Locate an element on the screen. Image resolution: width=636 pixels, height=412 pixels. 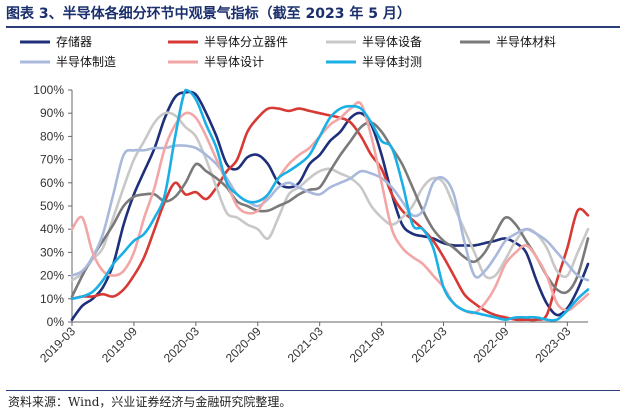
x-tick-label: 2022-03 is located at coordinates (429, 344).